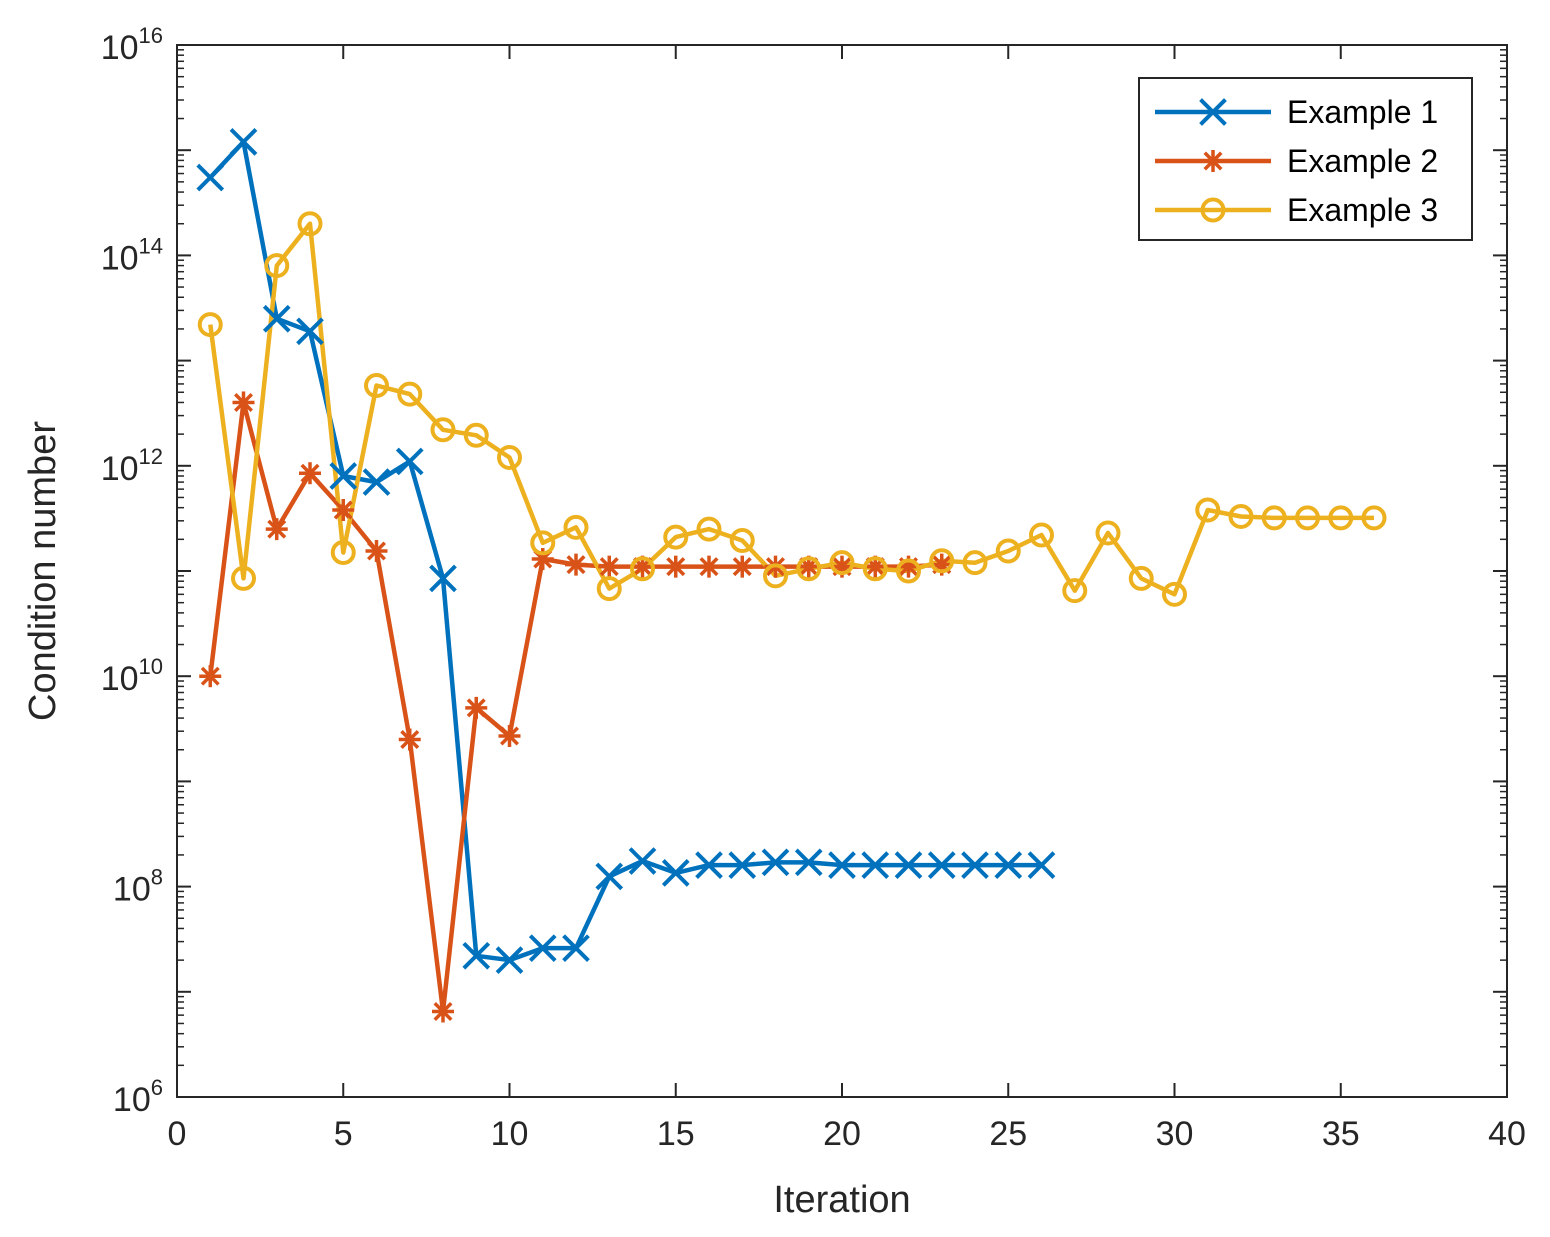  What do you see at coordinates (676, 1134) in the screenshot?
I see `x-tick-label: 15` at bounding box center [676, 1134].